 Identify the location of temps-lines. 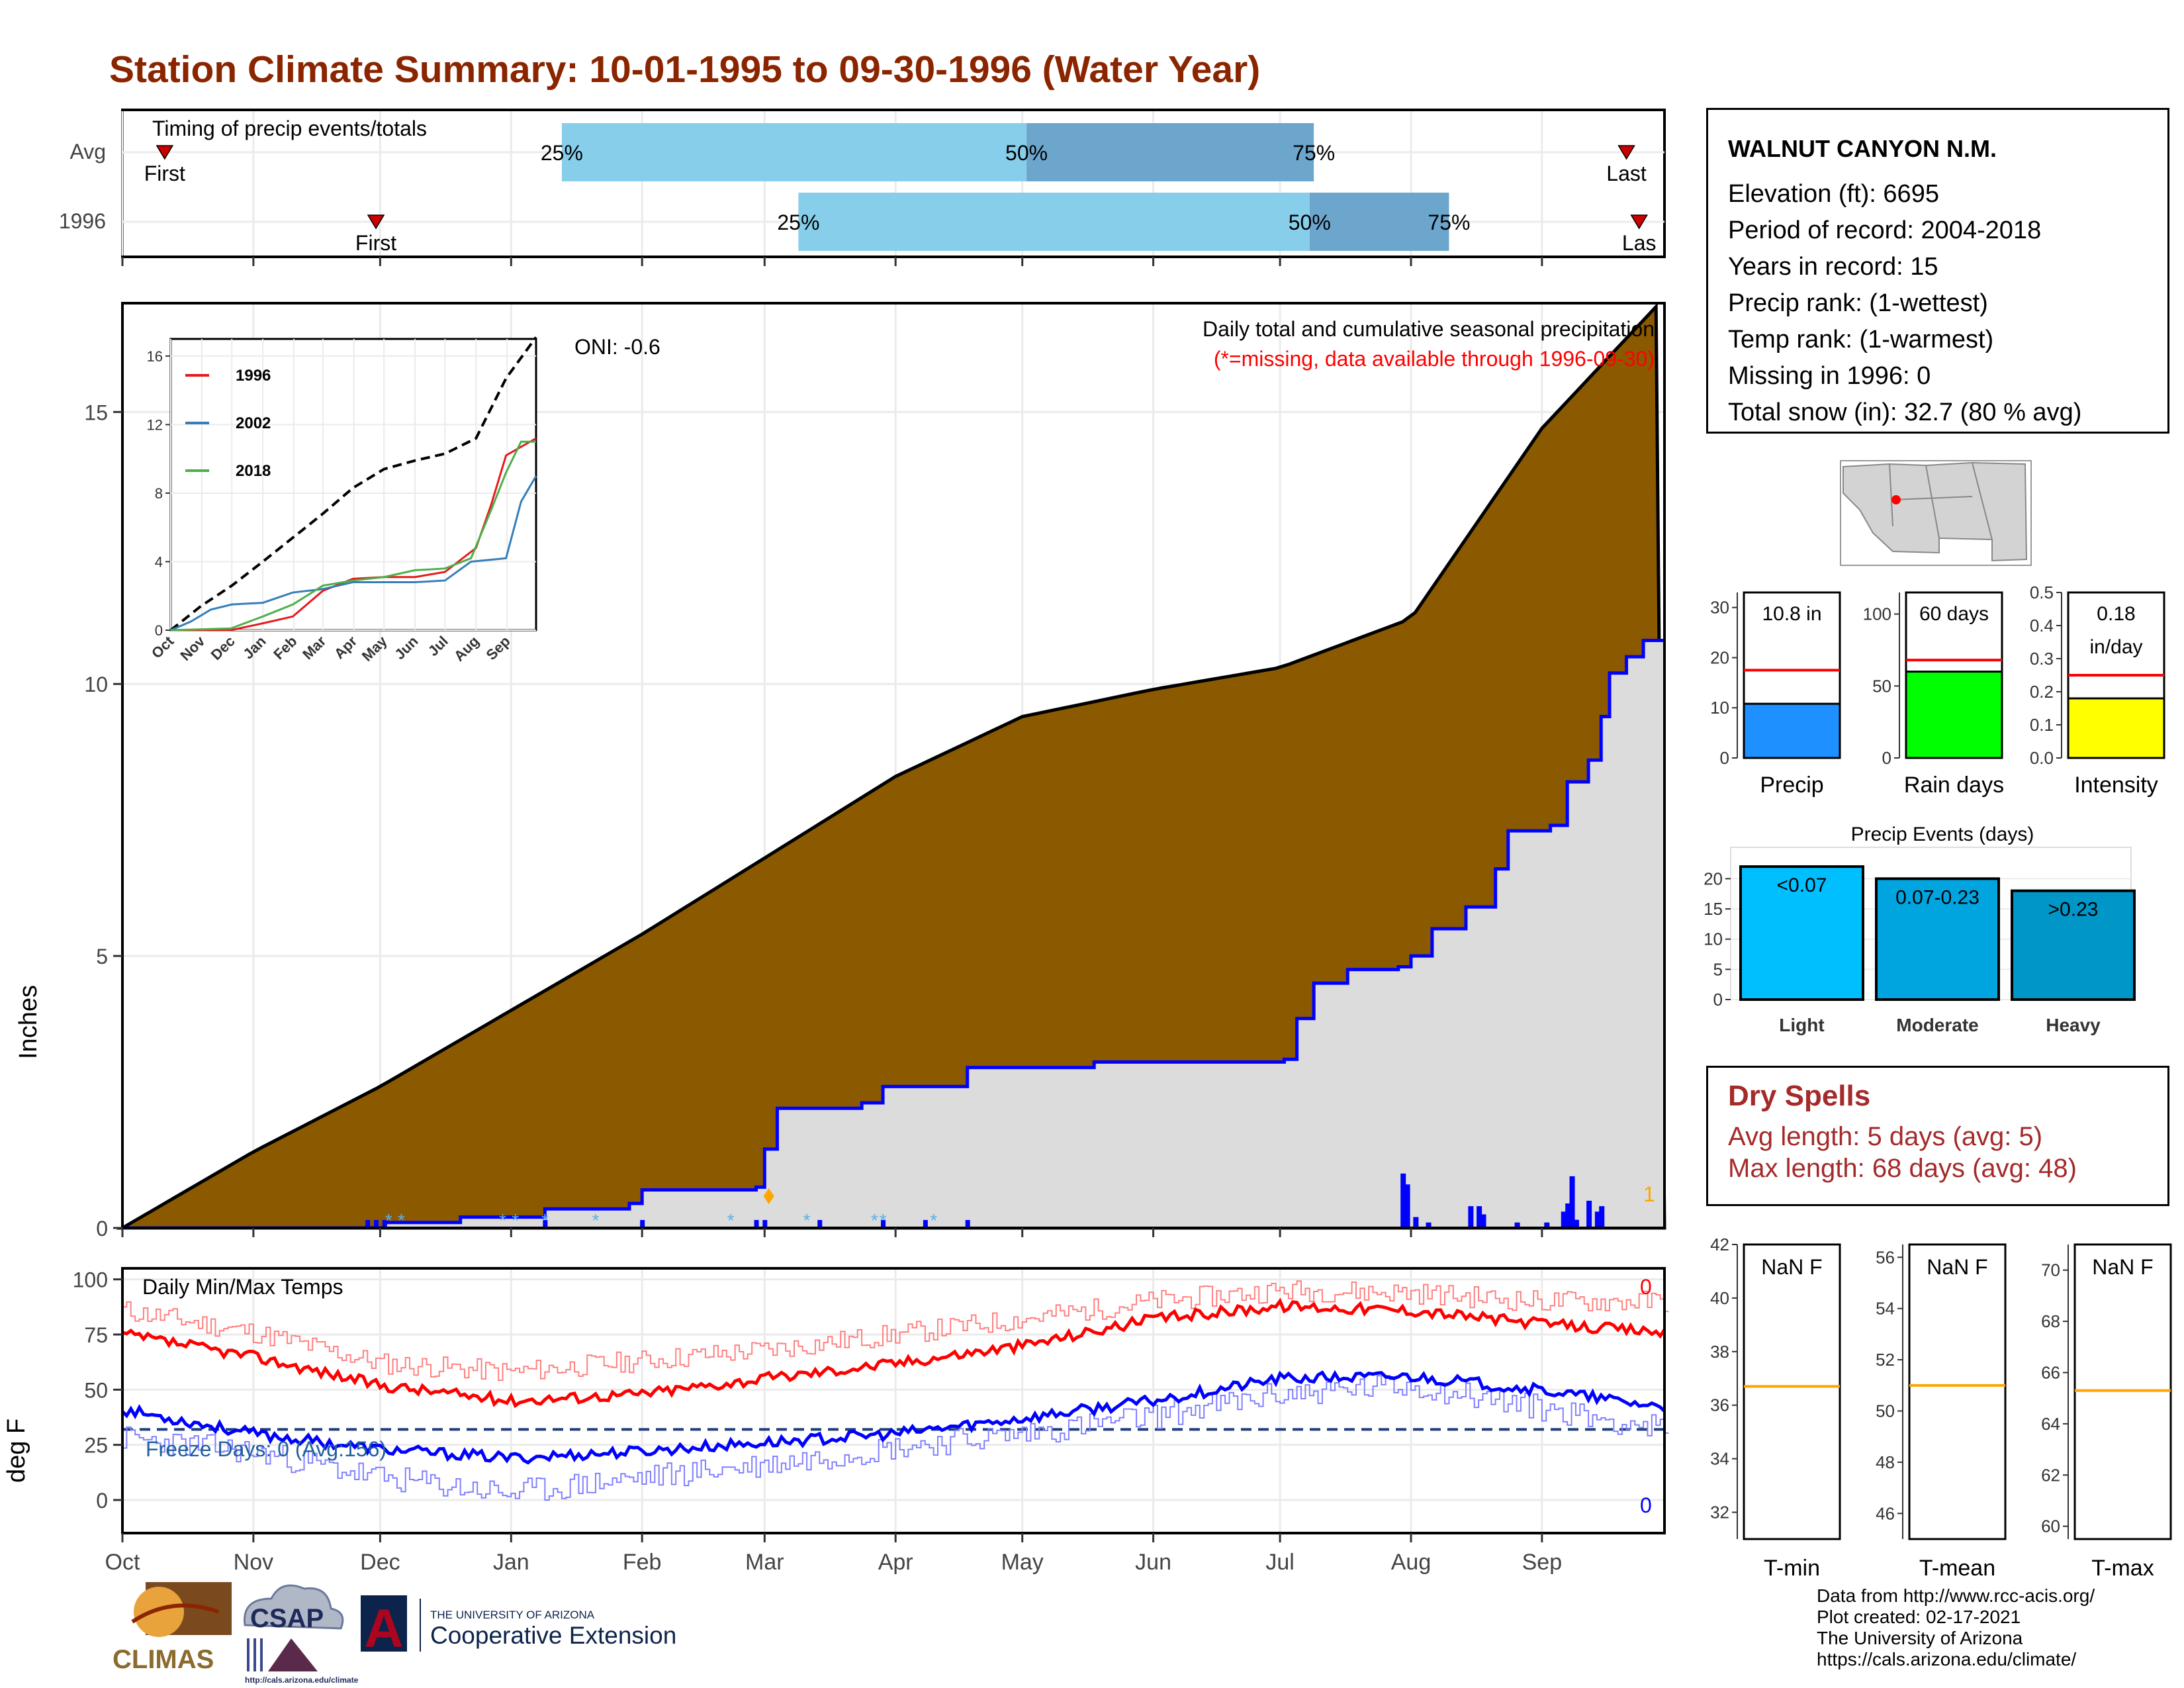
(895, 1390).